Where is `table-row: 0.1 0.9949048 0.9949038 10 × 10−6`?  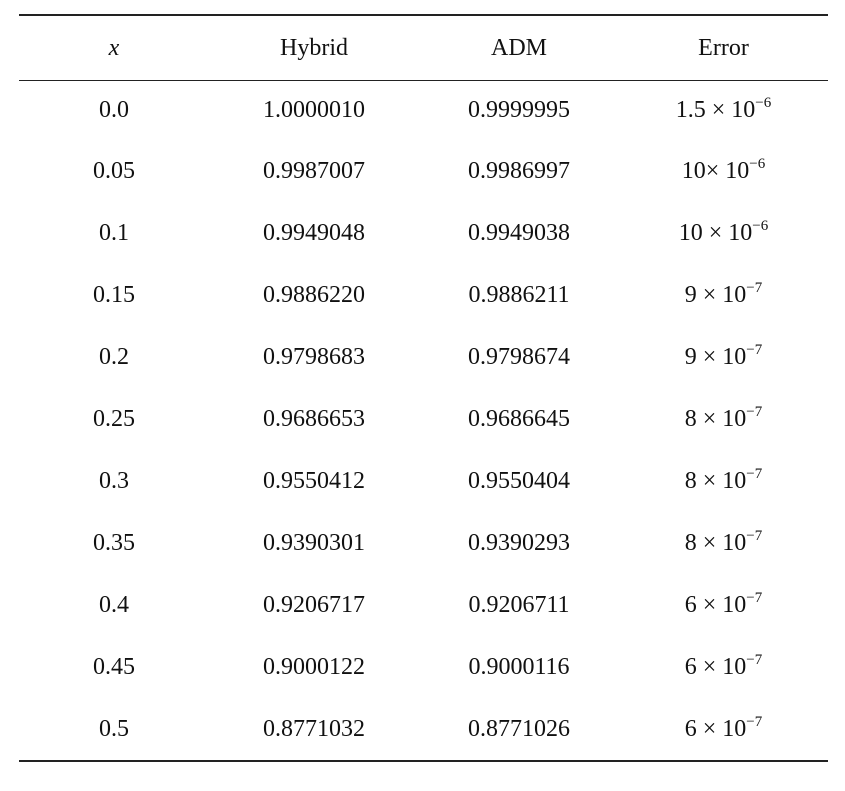 table-row: 0.1 0.9949048 0.9949038 10 × 10−6 is located at coordinates (423, 234).